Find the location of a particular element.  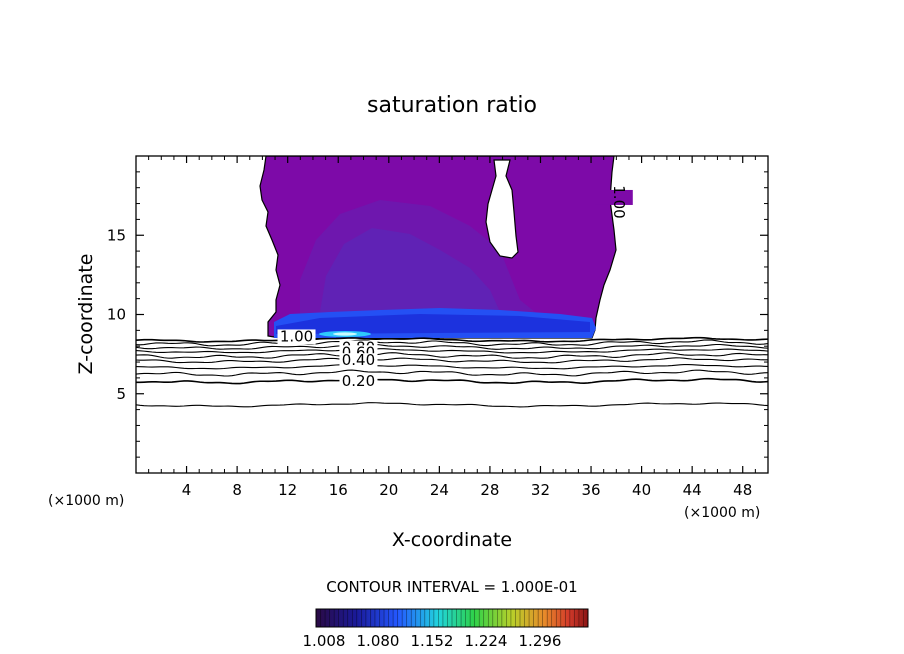

x-unit-right: (×1000 m) is located at coordinates (722, 513).